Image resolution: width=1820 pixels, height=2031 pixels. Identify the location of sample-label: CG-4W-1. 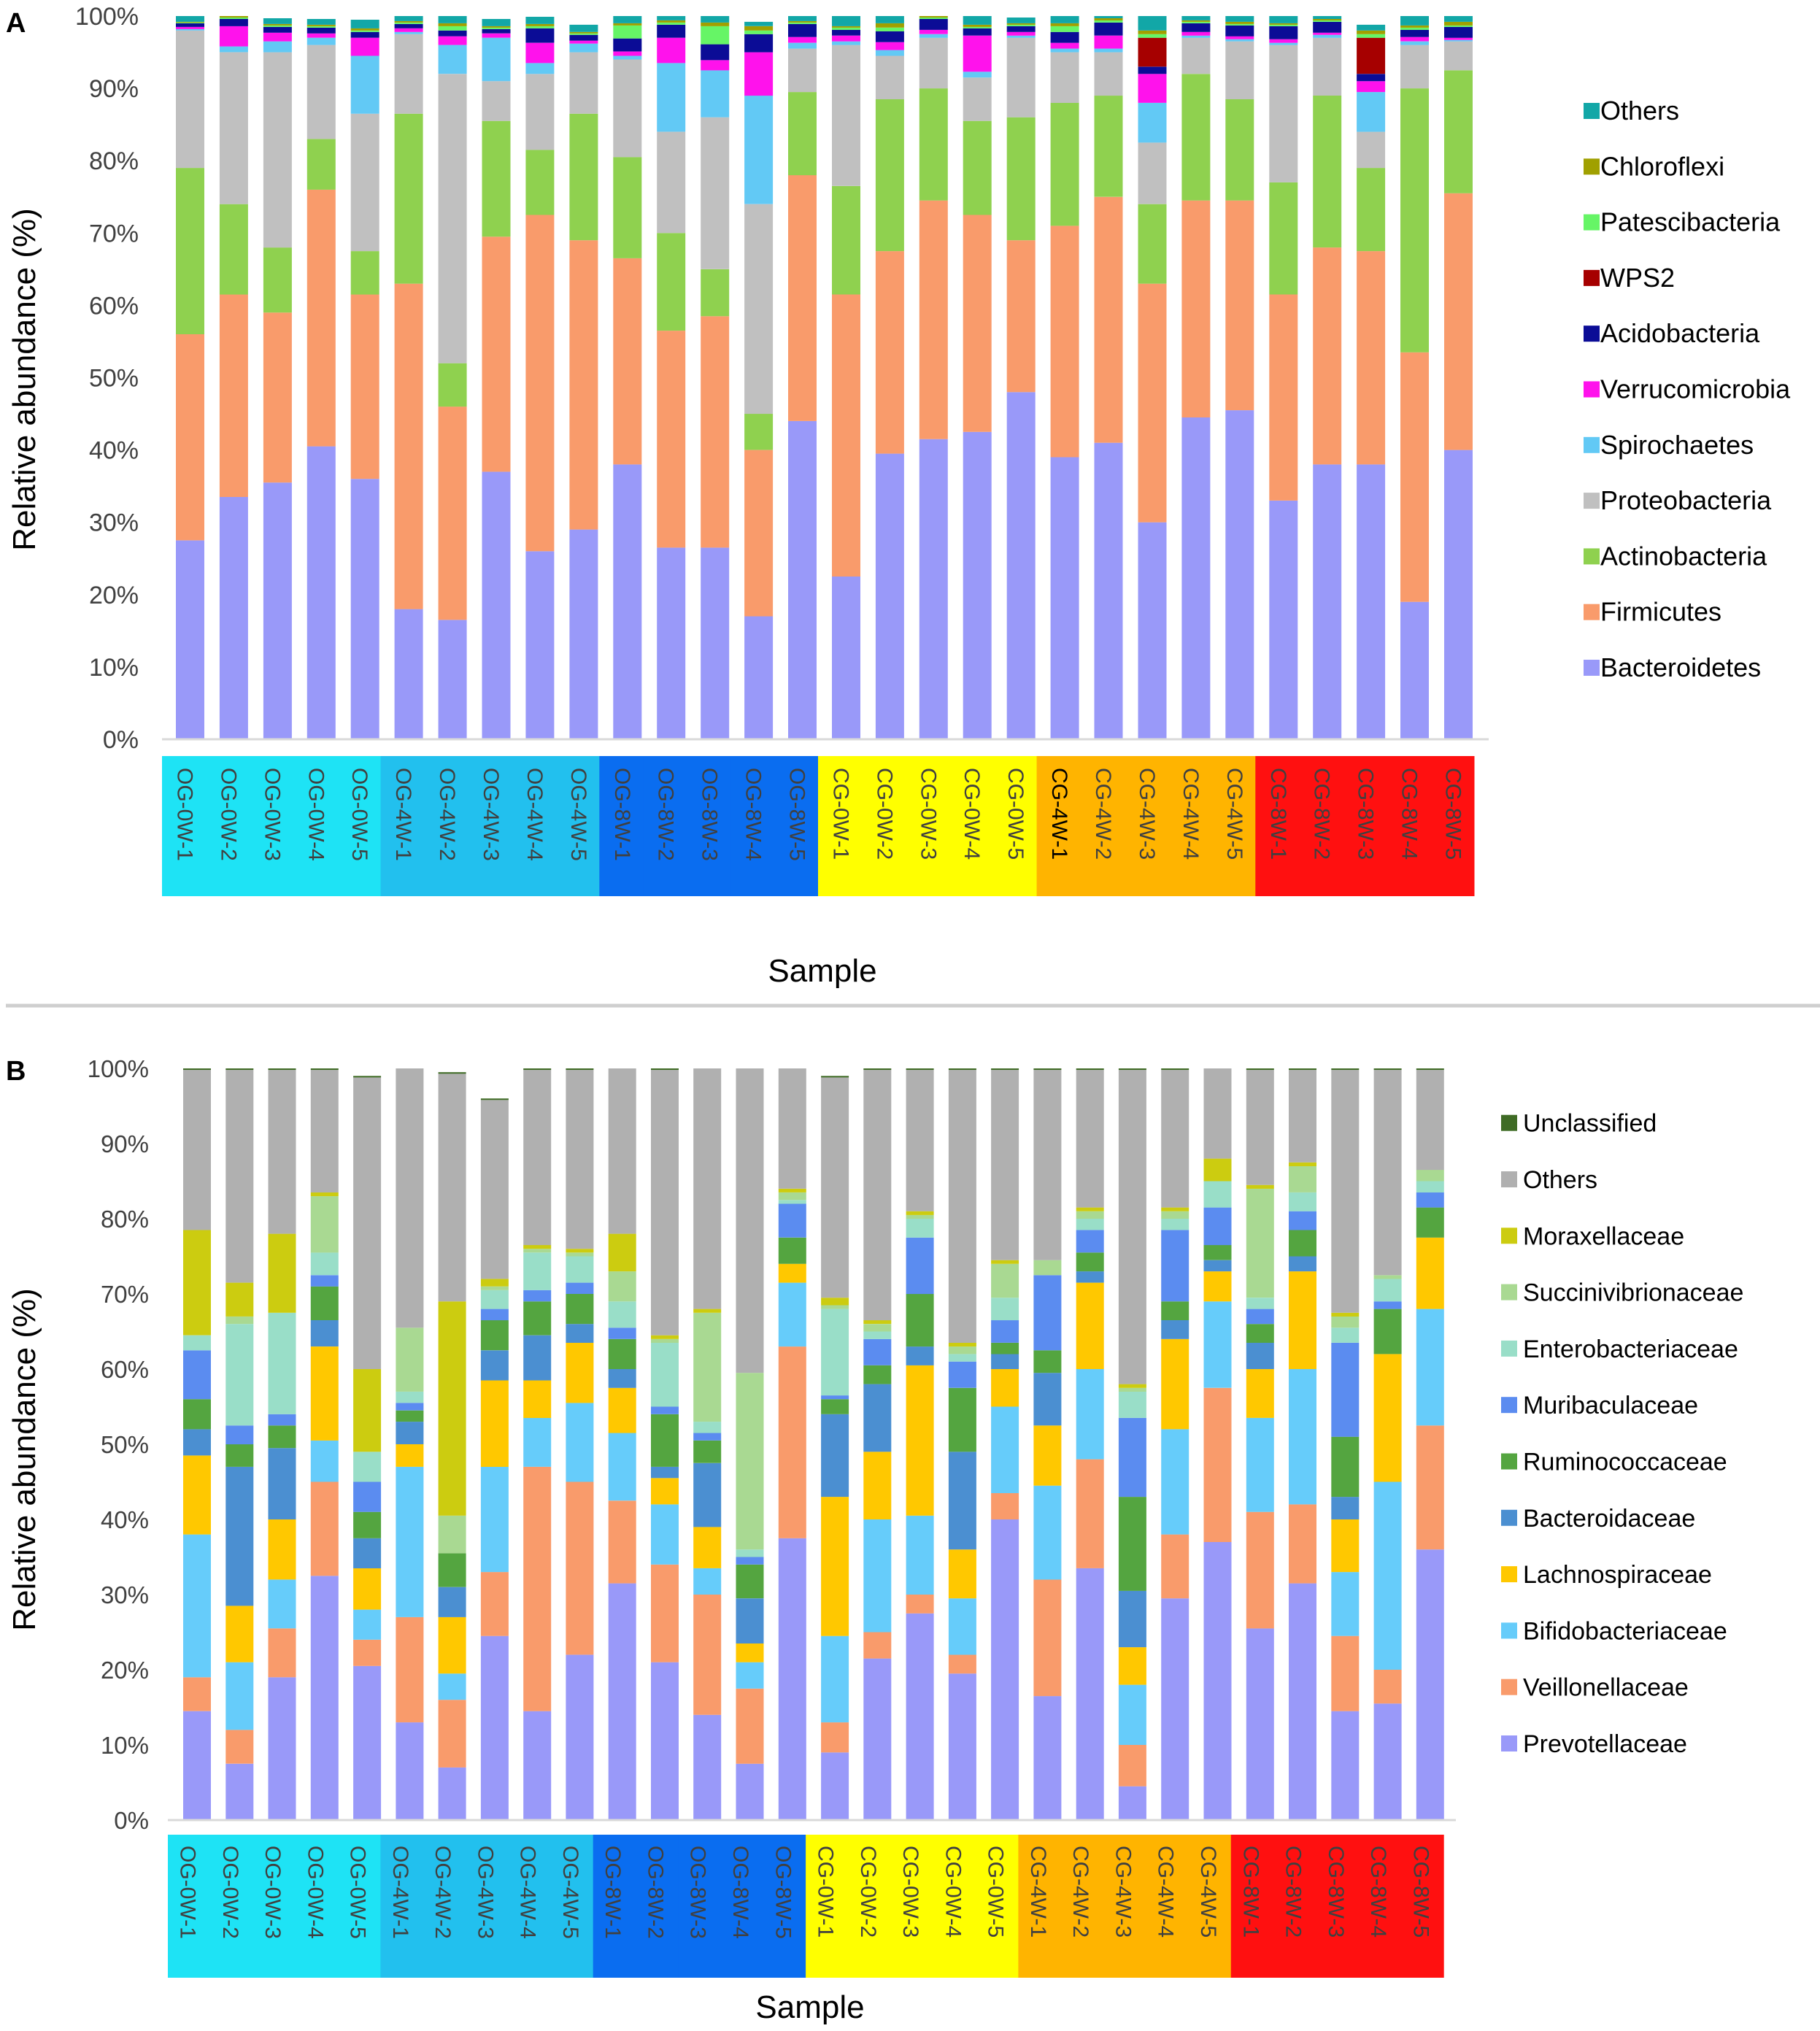
(1038, 1892).